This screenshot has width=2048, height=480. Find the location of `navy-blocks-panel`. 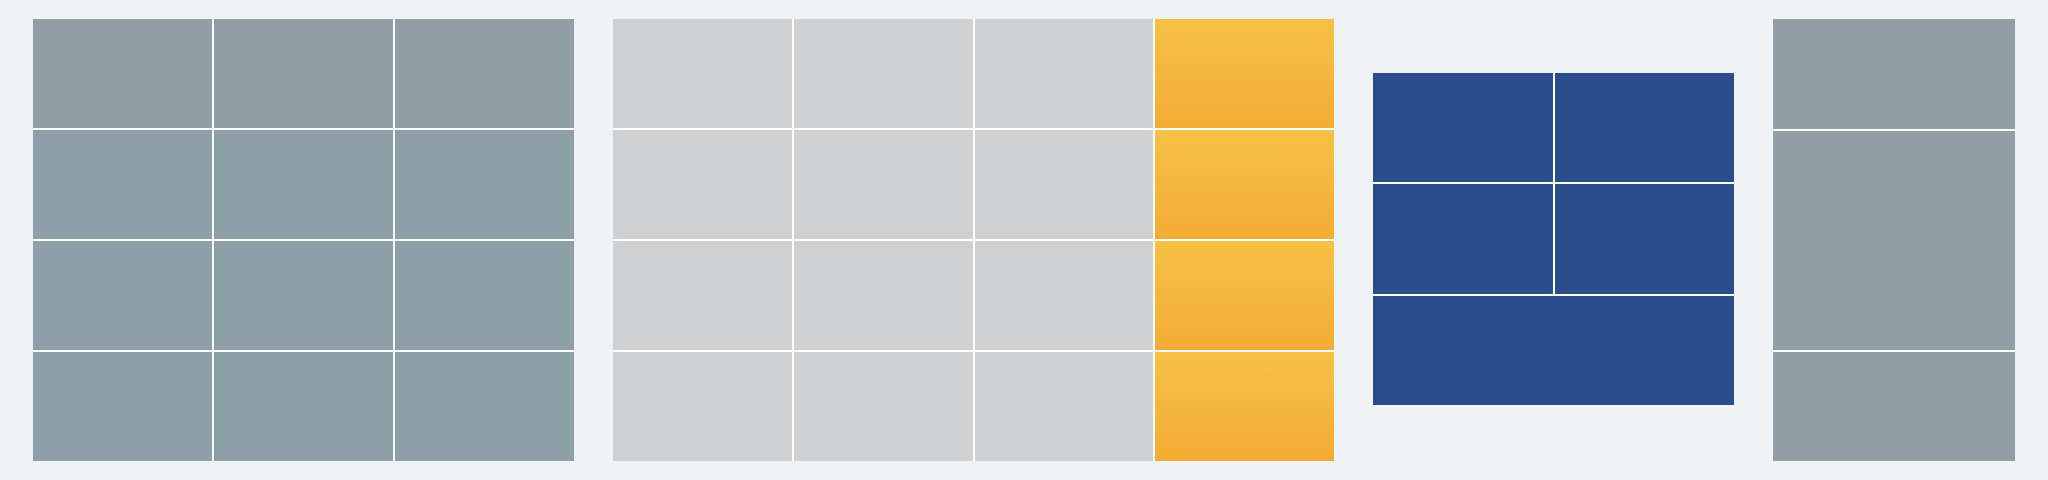

navy-blocks-panel is located at coordinates (1553, 239).